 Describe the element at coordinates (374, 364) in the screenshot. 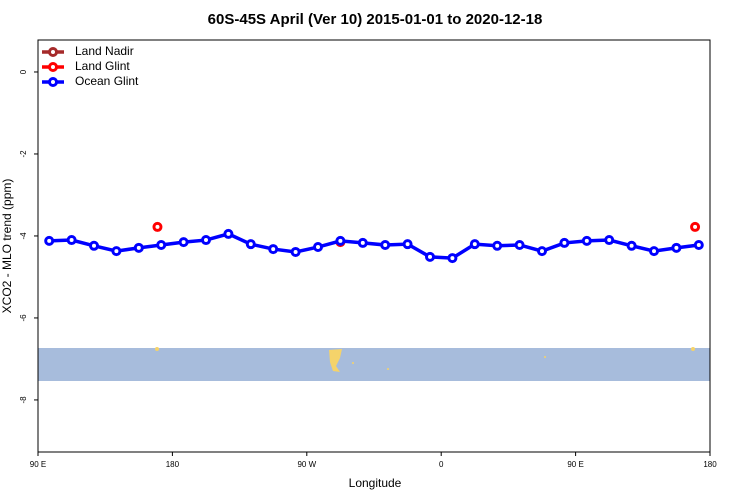

I see `map-strip` at that location.